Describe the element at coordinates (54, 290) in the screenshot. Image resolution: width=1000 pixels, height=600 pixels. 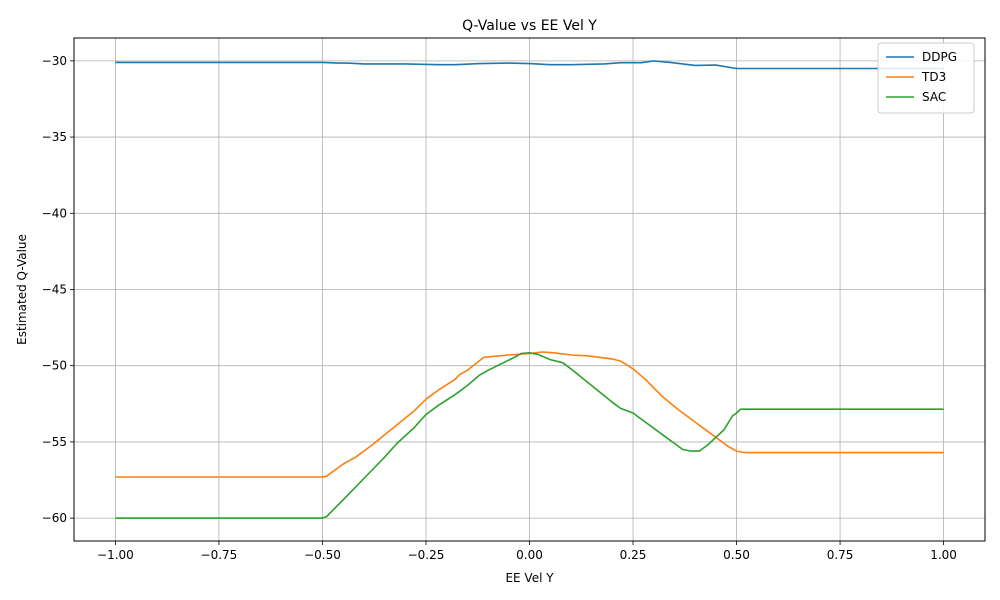
I see `y-tick-label: −45` at that location.